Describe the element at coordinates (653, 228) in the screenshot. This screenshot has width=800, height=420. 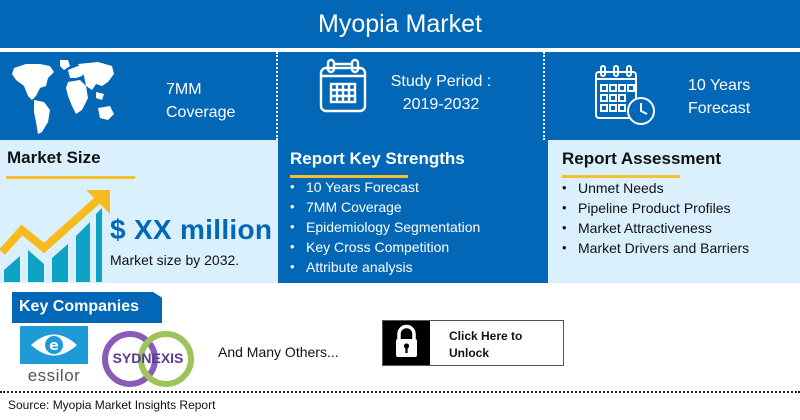
I see `list-item: Market Attractiveness` at that location.